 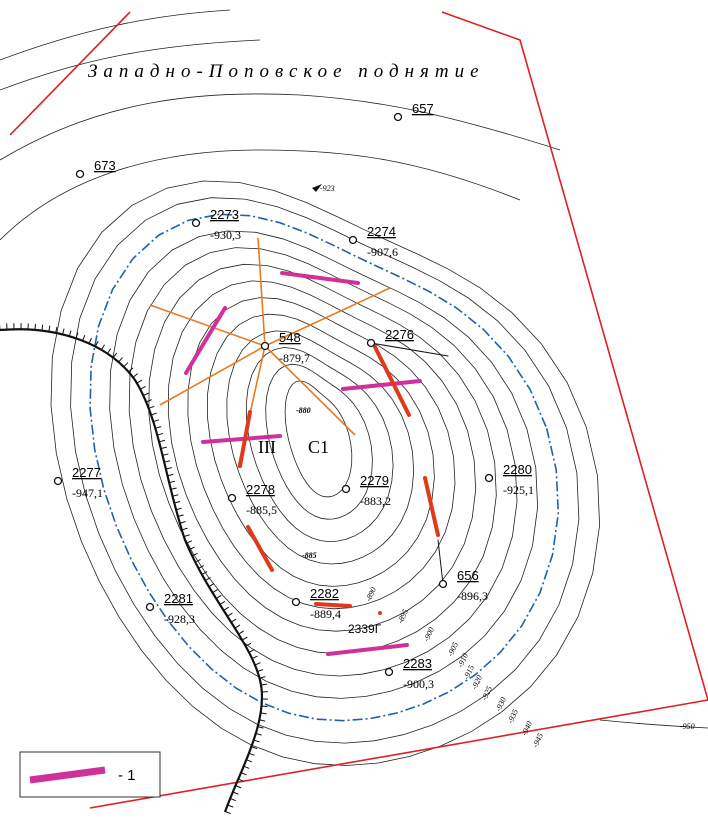 What do you see at coordinates (381, 231) in the screenshot?
I see `well-name: 2274` at bounding box center [381, 231].